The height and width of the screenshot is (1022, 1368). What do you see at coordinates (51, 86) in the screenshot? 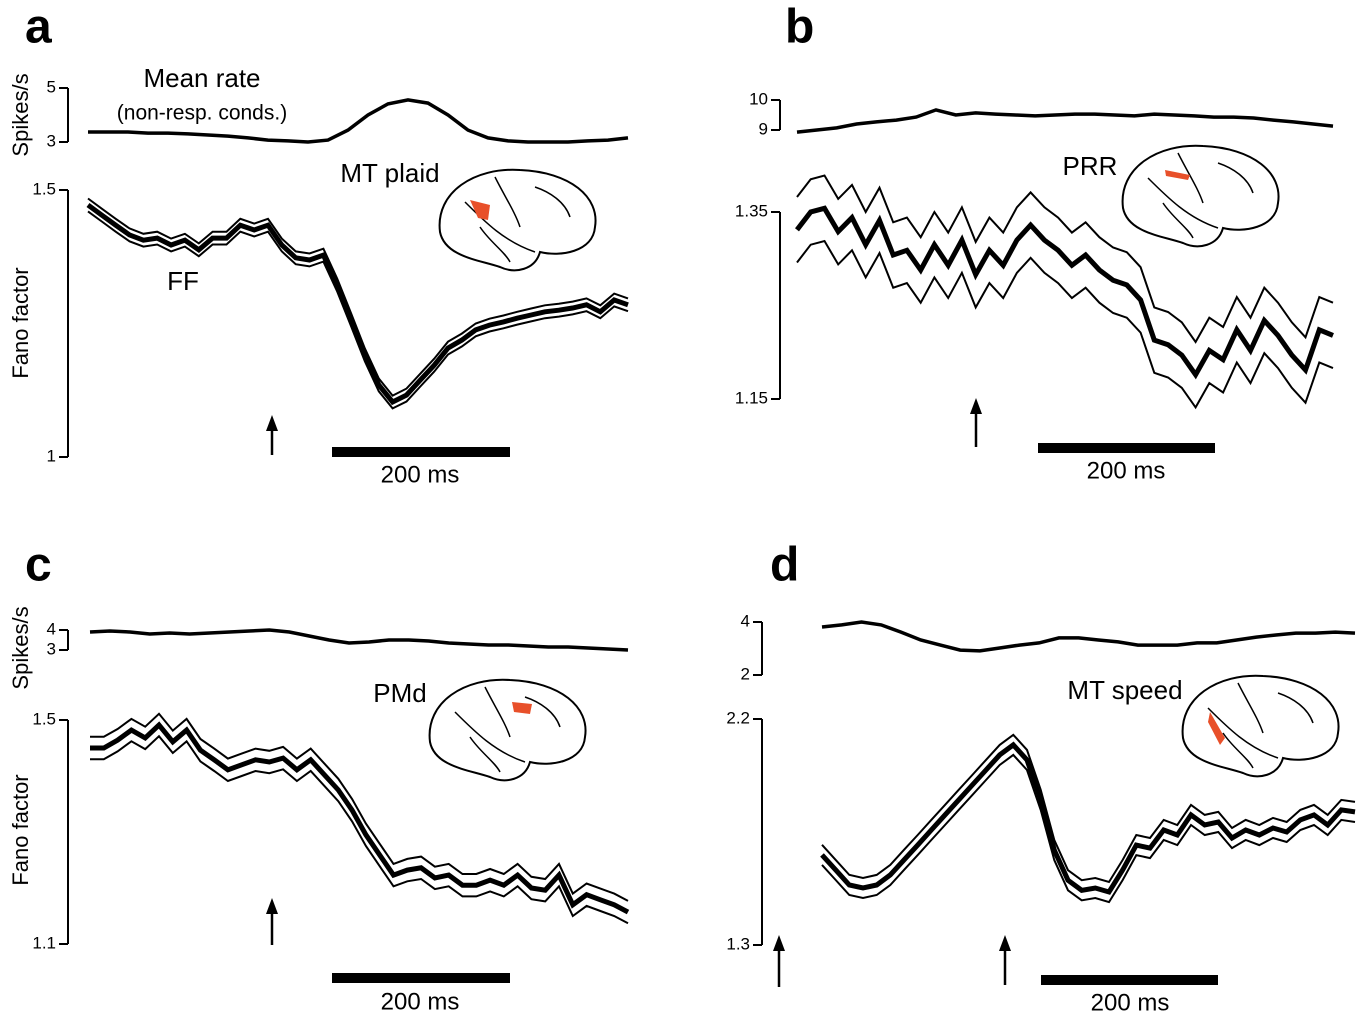
I see `y-tick-label: 5` at bounding box center [51, 86].